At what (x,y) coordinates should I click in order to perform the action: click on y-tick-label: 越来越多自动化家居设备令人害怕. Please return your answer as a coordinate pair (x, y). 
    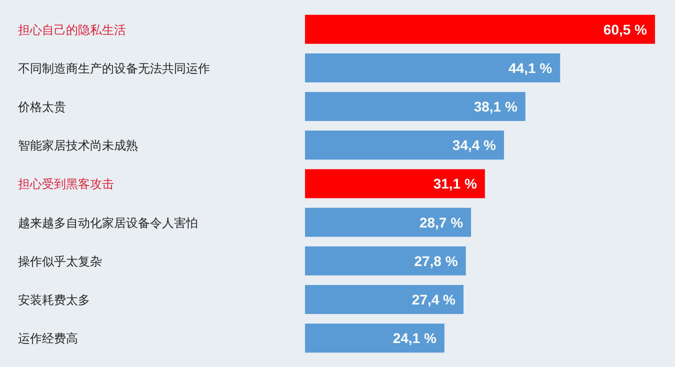
    Looking at the image, I should click on (108, 223).